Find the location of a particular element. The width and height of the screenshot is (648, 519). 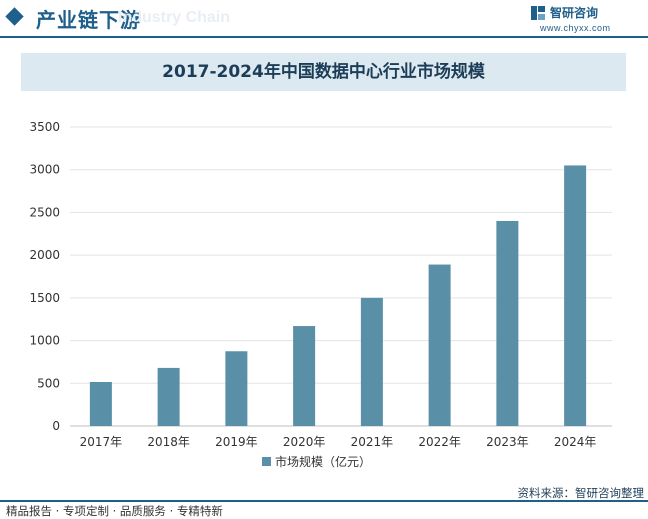

y-tick-label: 0 is located at coordinates (56, 426).